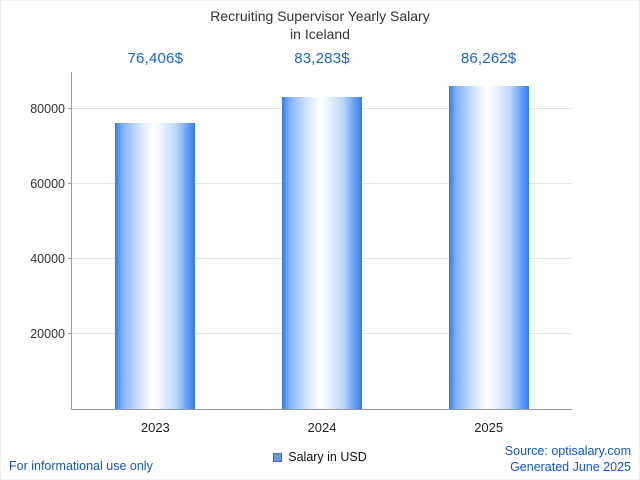 The height and width of the screenshot is (480, 640). I want to click on disclaimer-text: For informational use only, so click(81, 466).